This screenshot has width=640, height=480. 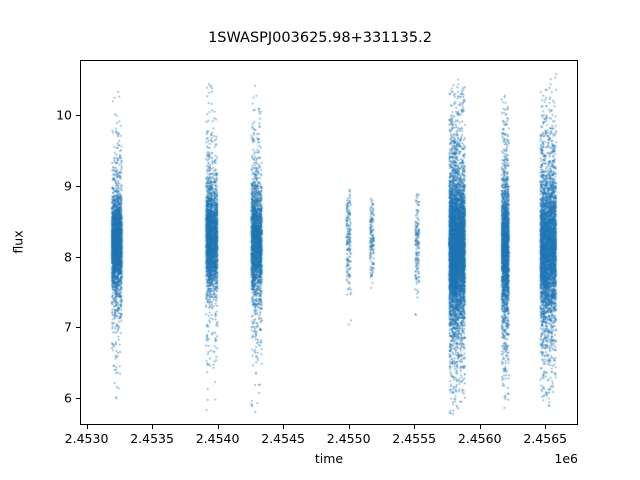 What do you see at coordinates (283, 438) in the screenshot?
I see `x-tick-label: 2.4545` at bounding box center [283, 438].